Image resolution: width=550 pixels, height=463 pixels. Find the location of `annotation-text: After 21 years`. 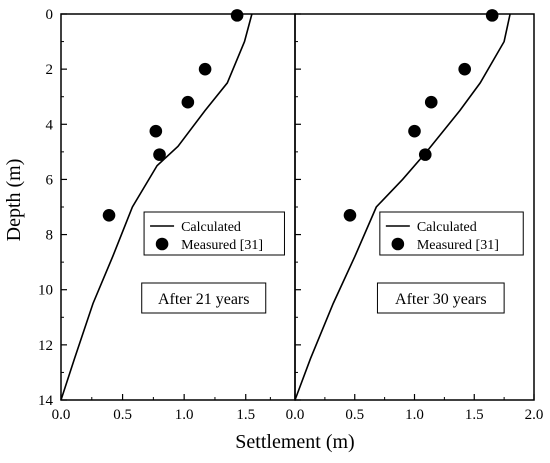

annotation-text: After 21 years is located at coordinates (204, 299).